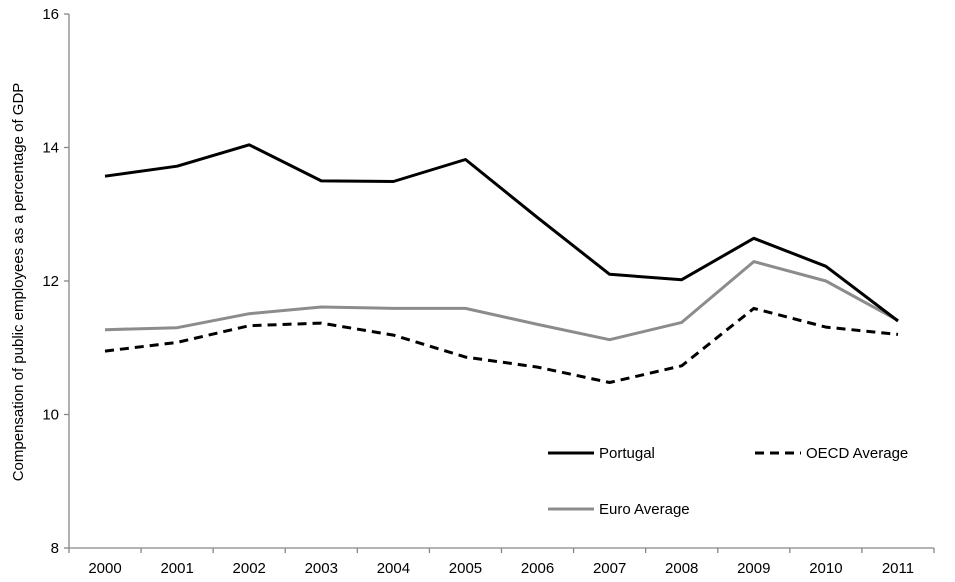 The height and width of the screenshot is (582, 955). Describe the element at coordinates (50, 14) in the screenshot. I see `y-tick-label: 16` at that location.